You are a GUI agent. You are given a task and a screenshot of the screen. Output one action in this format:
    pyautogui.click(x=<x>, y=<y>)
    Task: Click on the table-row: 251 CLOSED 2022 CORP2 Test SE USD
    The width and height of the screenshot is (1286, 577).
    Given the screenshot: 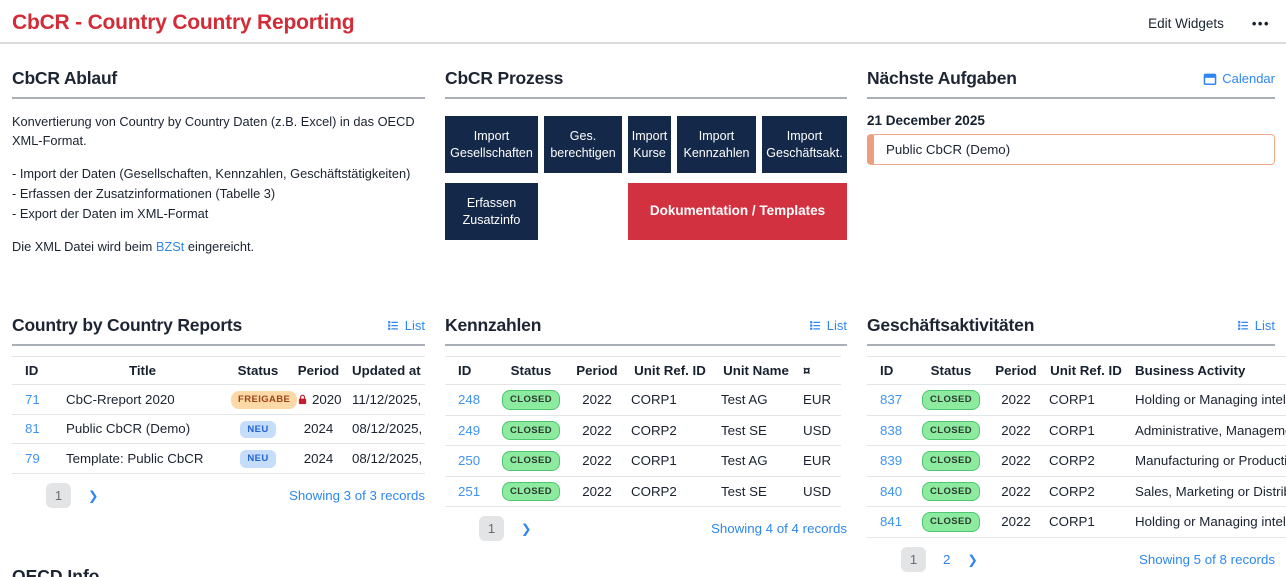 What is the action you would take?
    pyautogui.click(x=643, y=491)
    